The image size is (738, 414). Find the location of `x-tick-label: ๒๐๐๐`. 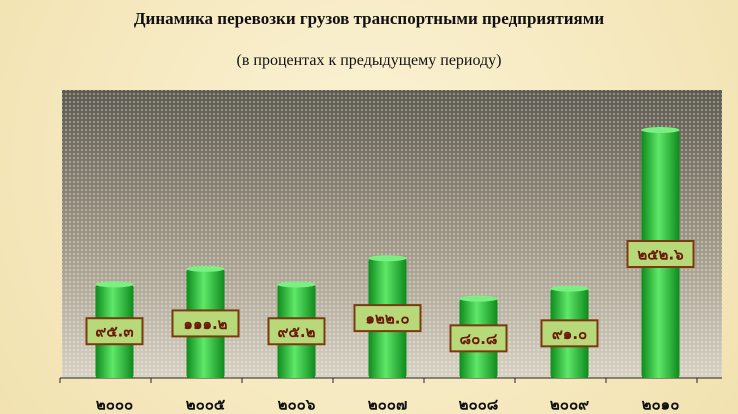

x-tick-label: ๒๐๐๐ is located at coordinates (114, 405).